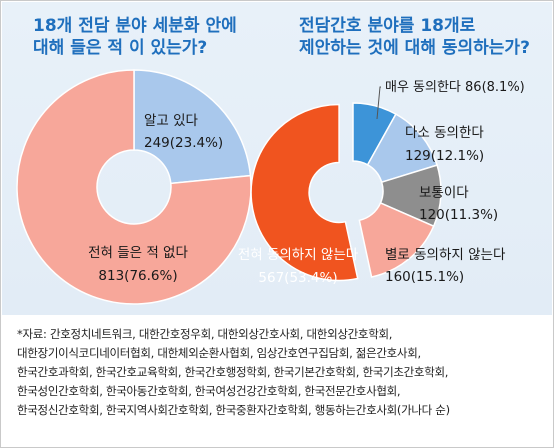 This screenshot has width=554, height=448. Describe the element at coordinates (297, 278) in the screenshot. I see `chart2-slice-5-value: 567(53.4%)` at that location.